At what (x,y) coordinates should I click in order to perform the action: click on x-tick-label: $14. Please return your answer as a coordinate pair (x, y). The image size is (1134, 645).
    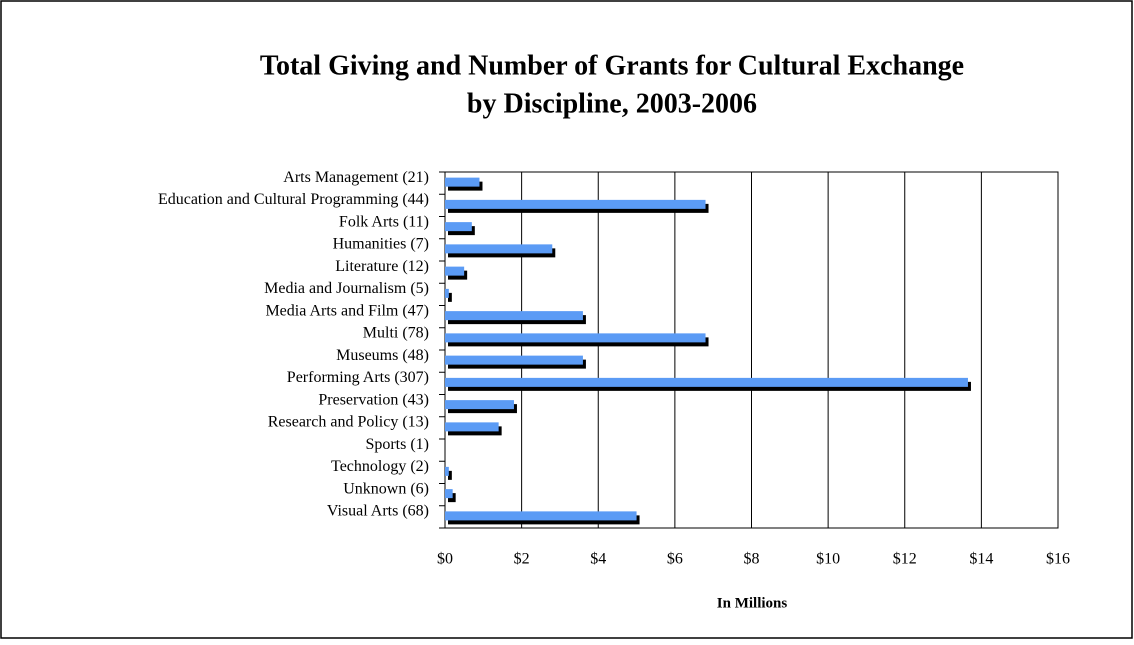
    Looking at the image, I should click on (981, 559).